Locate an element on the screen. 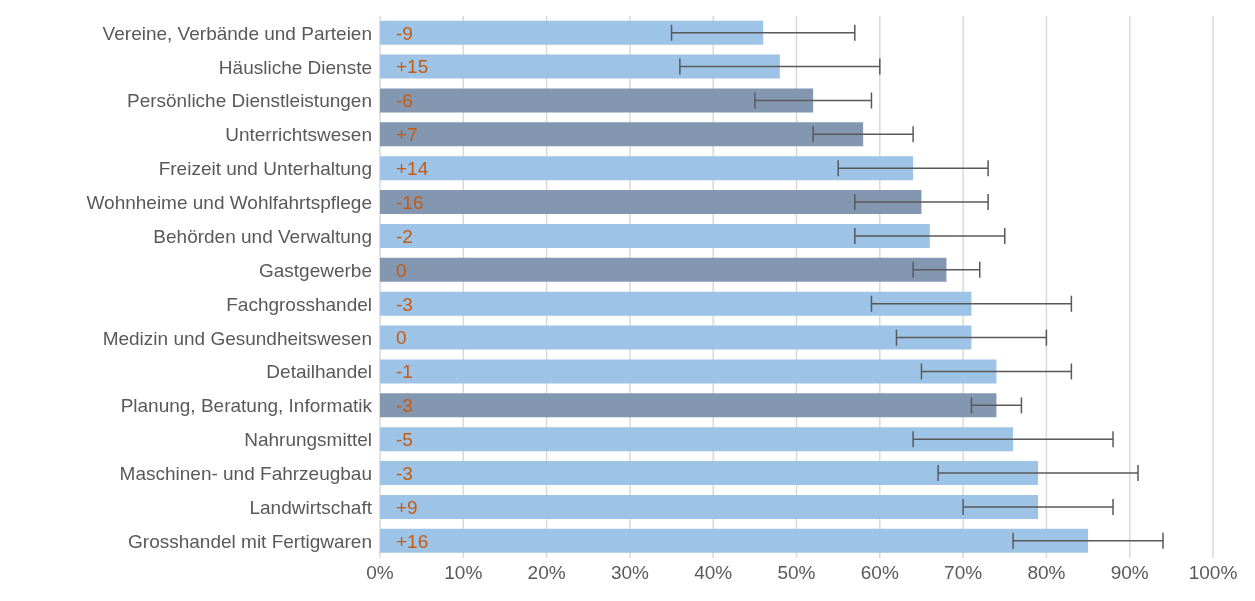 The image size is (1255, 601). y-tick-label: Persönliche Dienstleistungen is located at coordinates (249, 101).